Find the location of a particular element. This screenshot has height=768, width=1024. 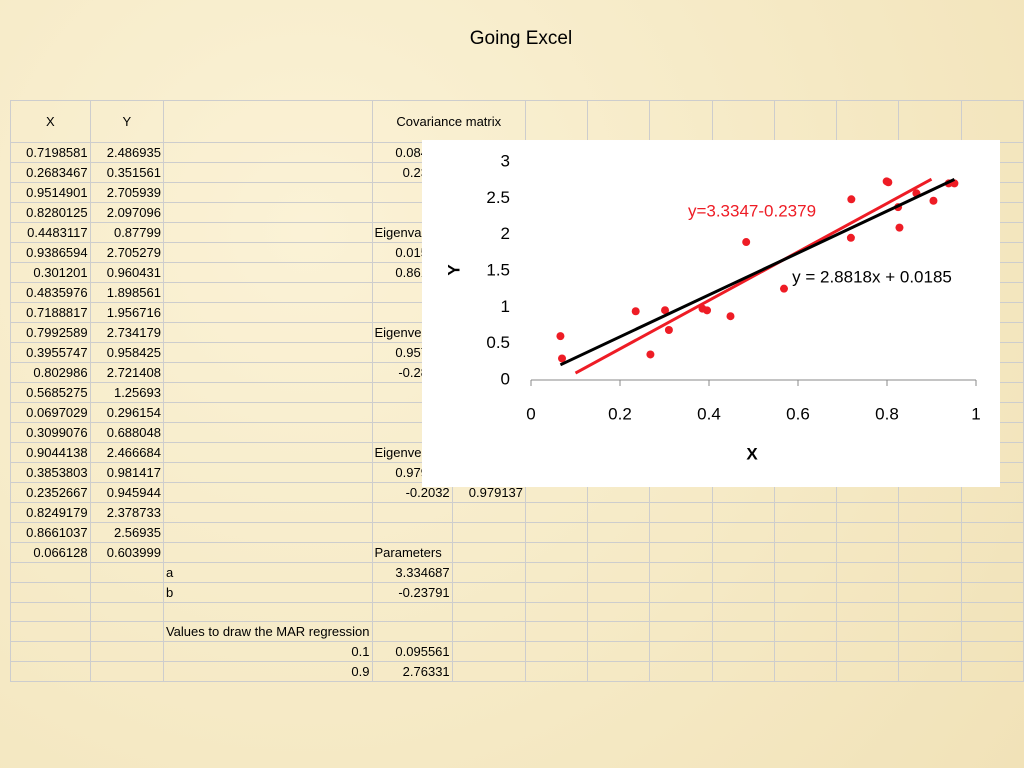

cell: 0.945944 is located at coordinates (126, 492).